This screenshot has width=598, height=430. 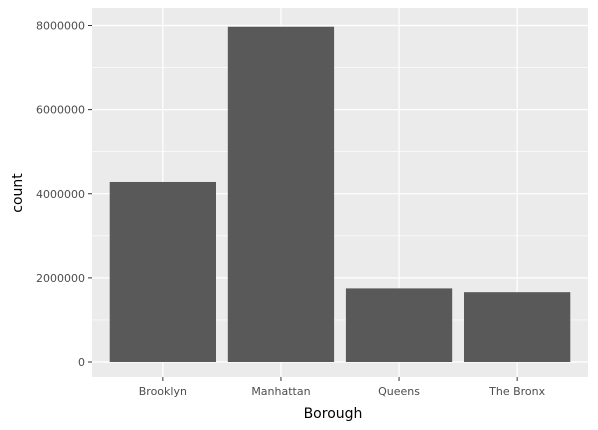 I want to click on x-tick-label: Brooklyn, so click(x=163, y=391).